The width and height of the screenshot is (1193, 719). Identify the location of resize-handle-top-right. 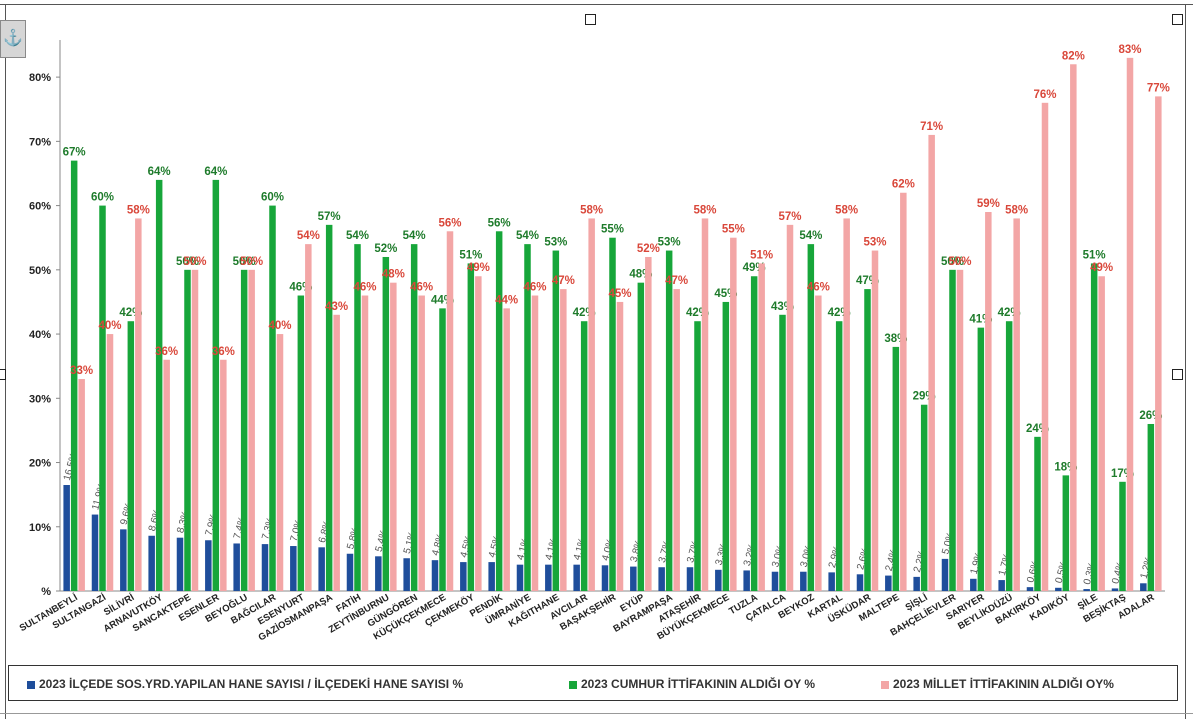
(1177, 19).